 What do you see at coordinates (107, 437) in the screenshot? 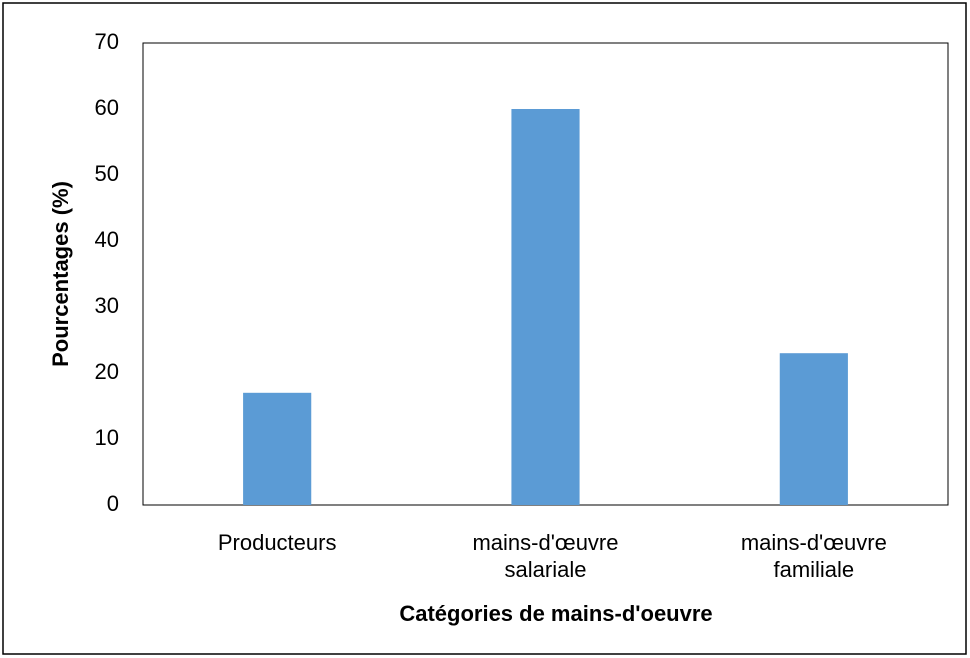
I see `y-tick-label: 10` at bounding box center [107, 437].